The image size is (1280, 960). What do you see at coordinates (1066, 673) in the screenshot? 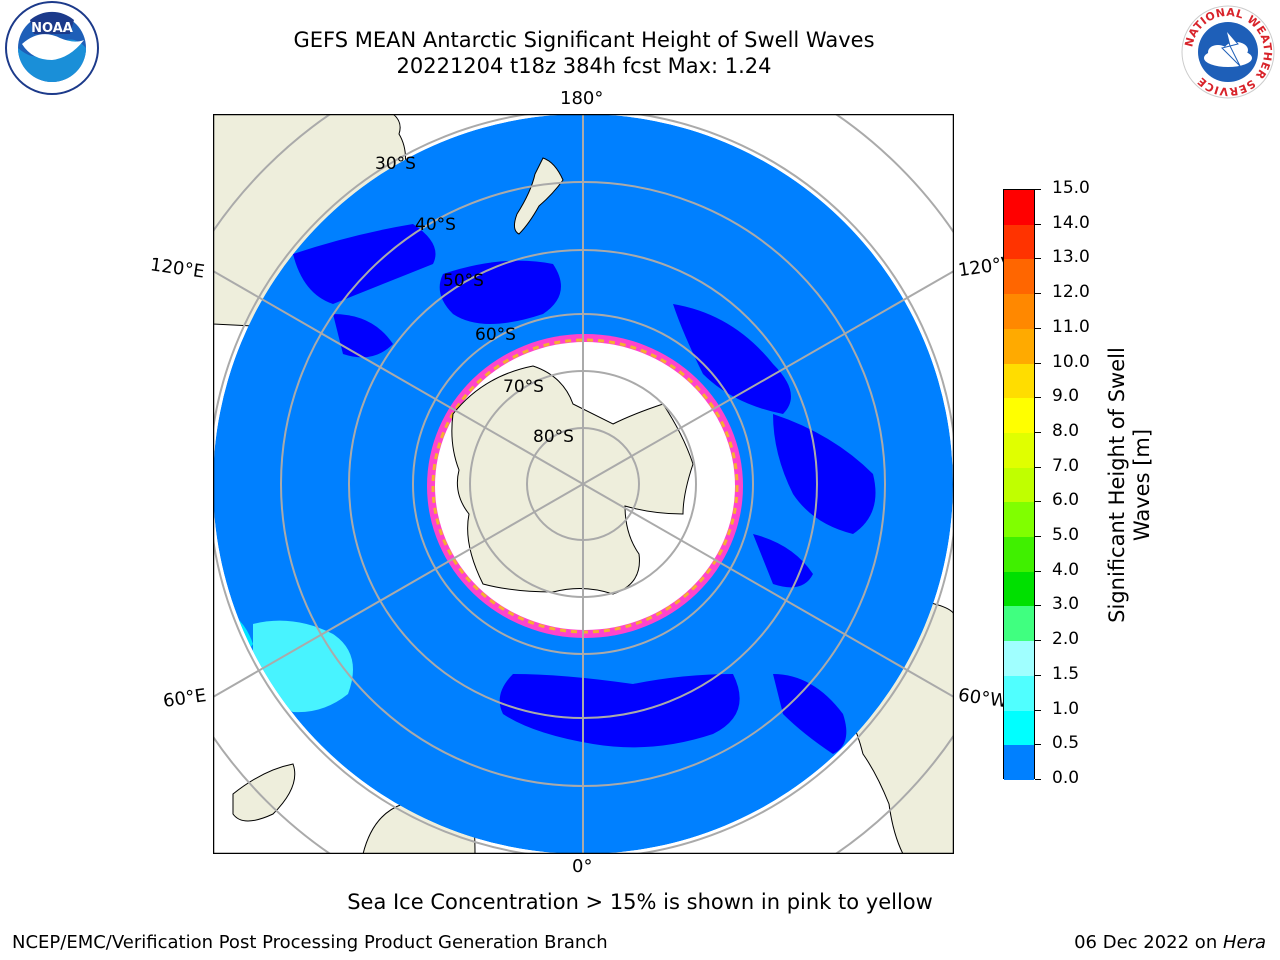
I see `colorbar-tick-label: 1.5` at bounding box center [1066, 673].